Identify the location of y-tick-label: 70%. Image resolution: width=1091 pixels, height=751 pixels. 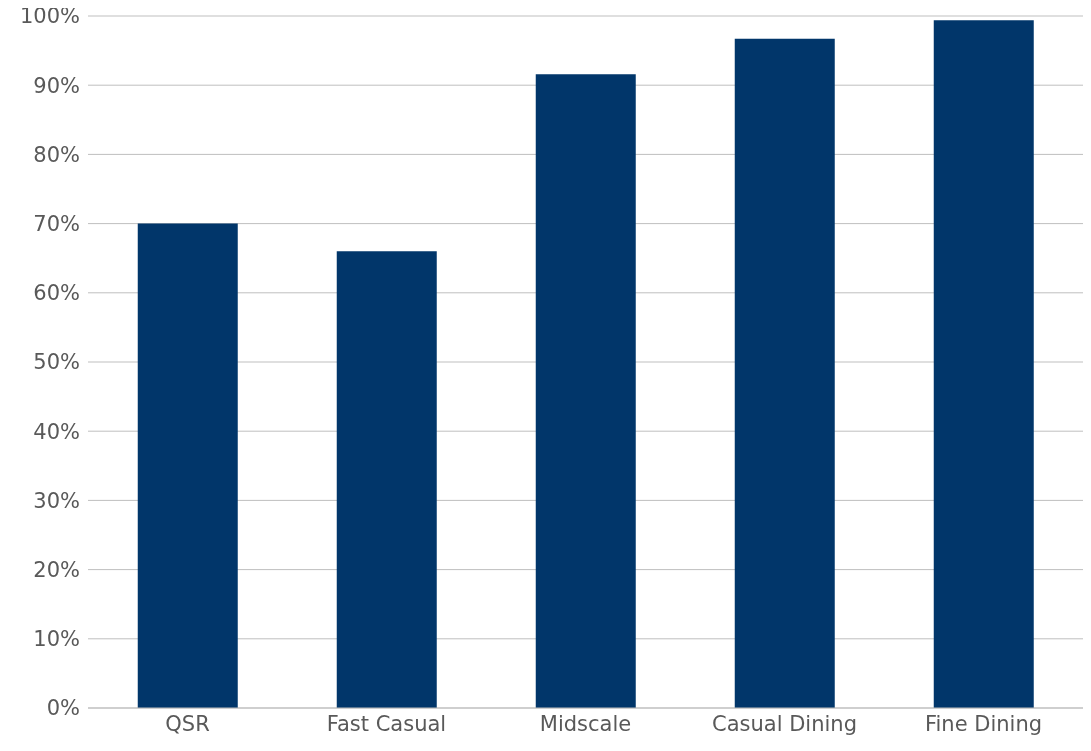
(56, 224).